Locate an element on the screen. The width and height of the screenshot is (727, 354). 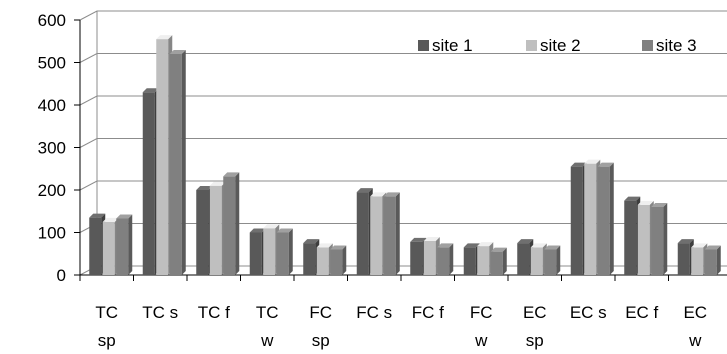
y-tick-label: 600 is located at coordinates (52, 20).